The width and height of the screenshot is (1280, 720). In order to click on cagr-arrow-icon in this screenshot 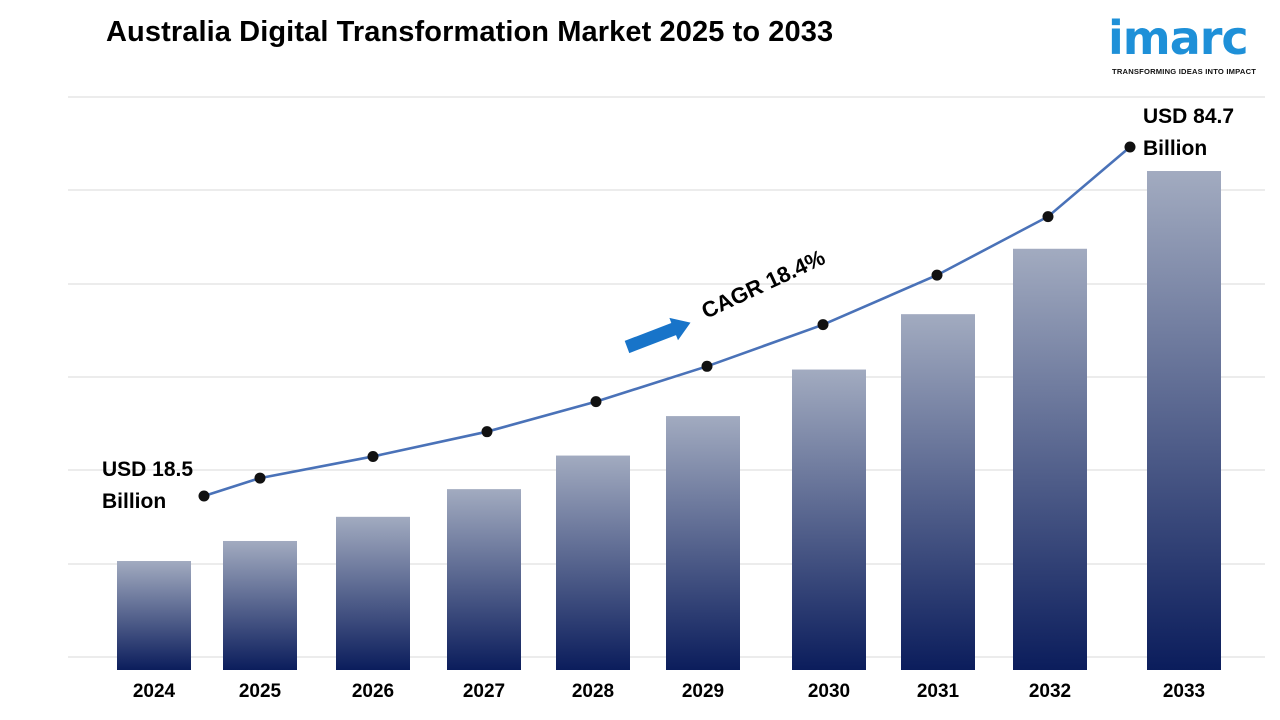, I will do `click(657, 335)`.